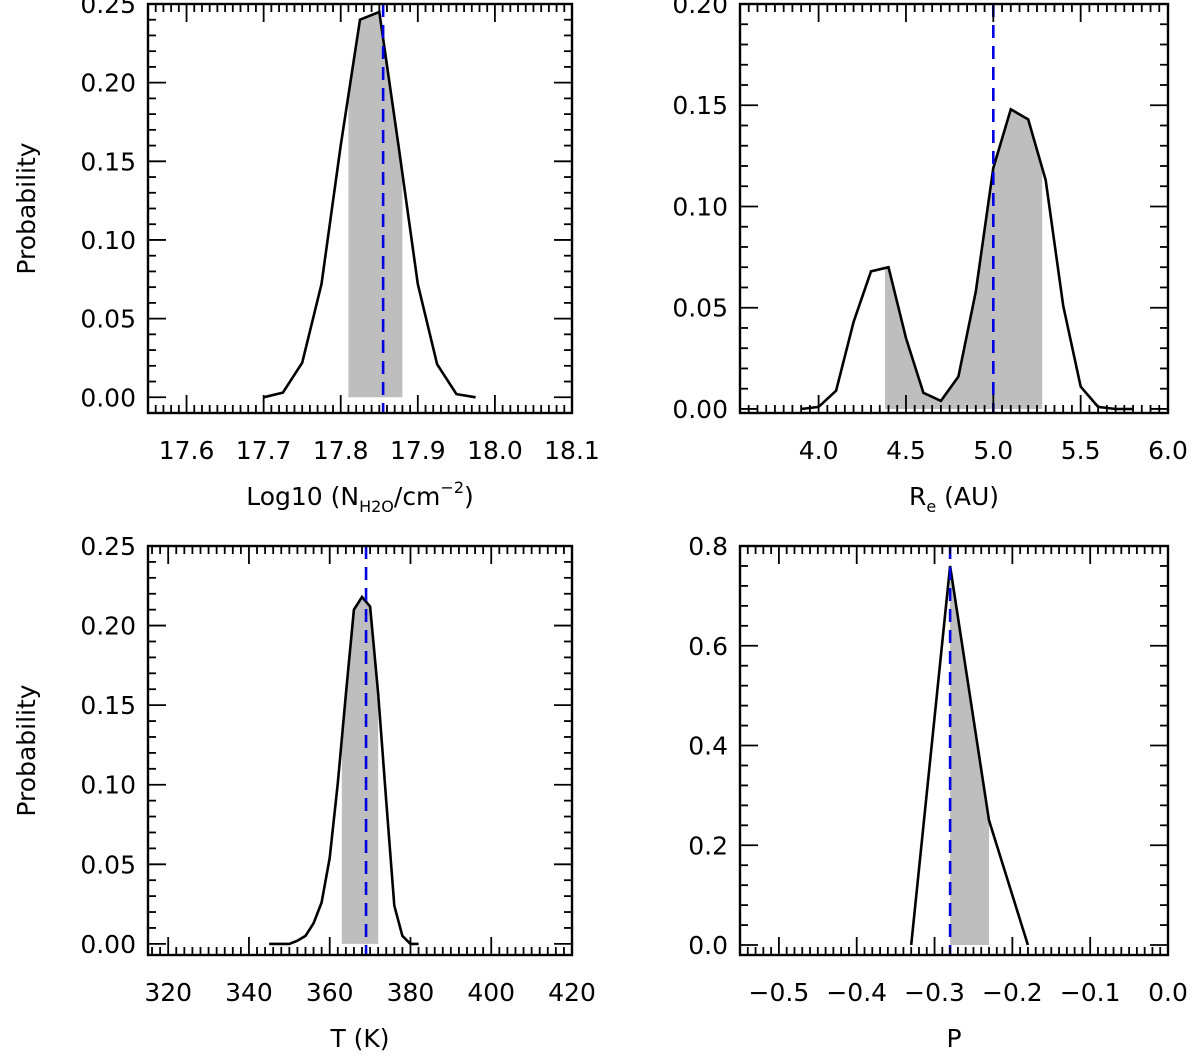 This screenshot has height=1058, width=1200. Describe the element at coordinates (376, 506) in the screenshot. I see `x-axis-label-part: H2O` at that location.